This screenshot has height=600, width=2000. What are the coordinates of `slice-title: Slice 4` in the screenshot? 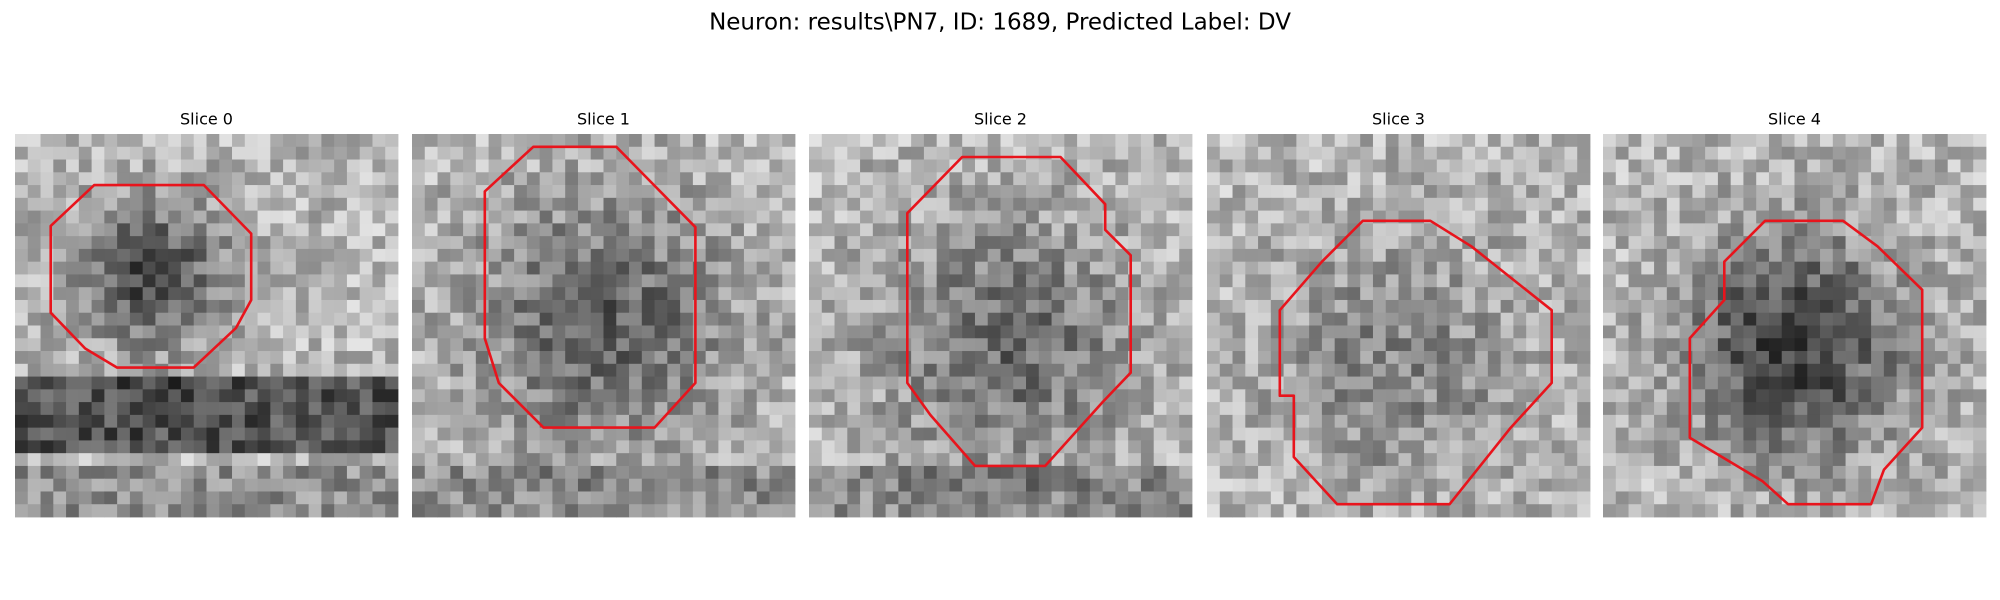 It's located at (1794, 119).